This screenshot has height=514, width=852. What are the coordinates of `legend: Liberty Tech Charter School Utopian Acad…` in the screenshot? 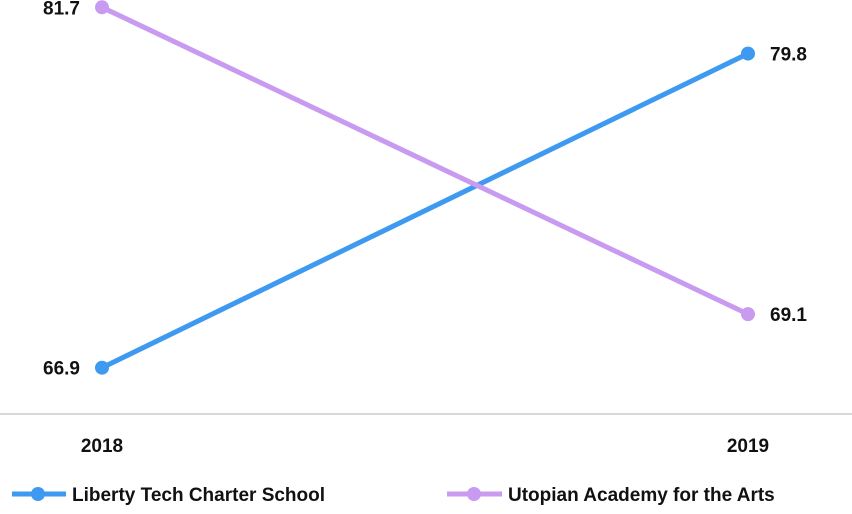 It's located at (393, 495).